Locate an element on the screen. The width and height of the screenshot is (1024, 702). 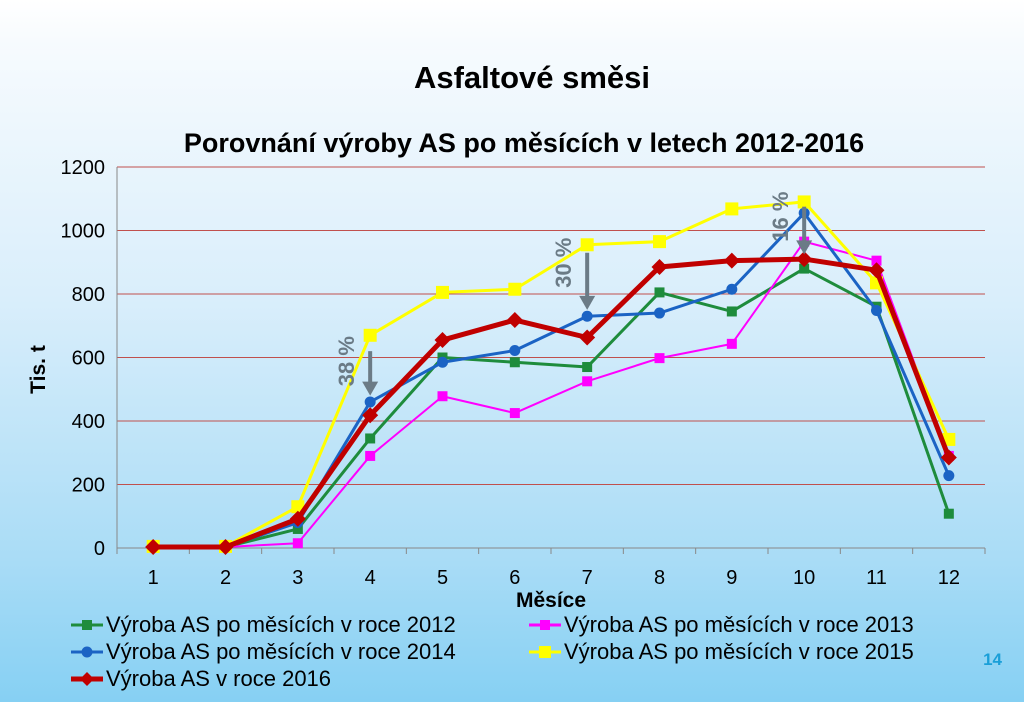
x-tick-label: 12 is located at coordinates (949, 578).